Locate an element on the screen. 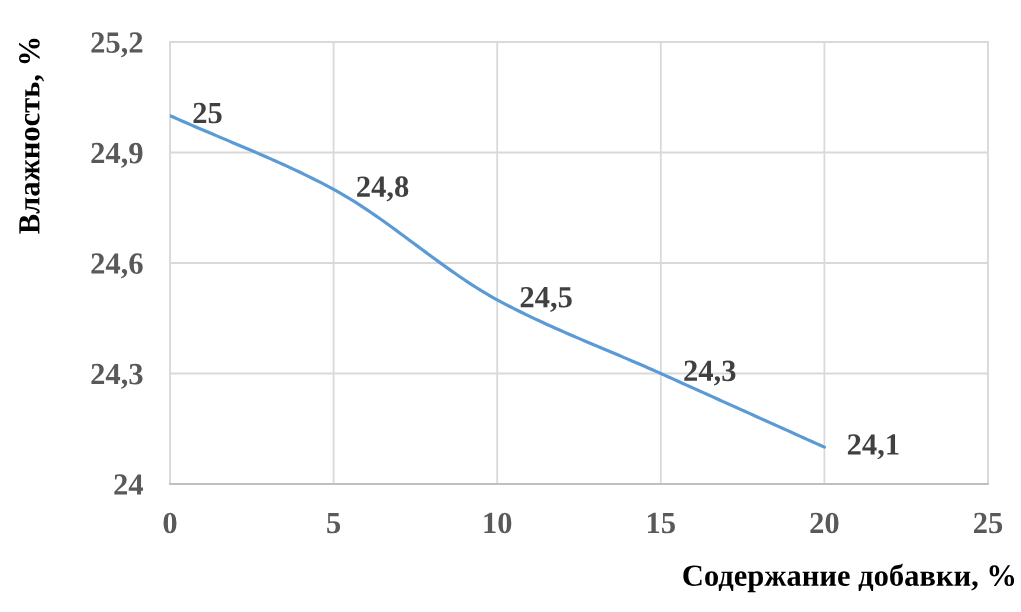 The width and height of the screenshot is (1021, 612). x-tick-label: 25 is located at coordinates (988, 523).